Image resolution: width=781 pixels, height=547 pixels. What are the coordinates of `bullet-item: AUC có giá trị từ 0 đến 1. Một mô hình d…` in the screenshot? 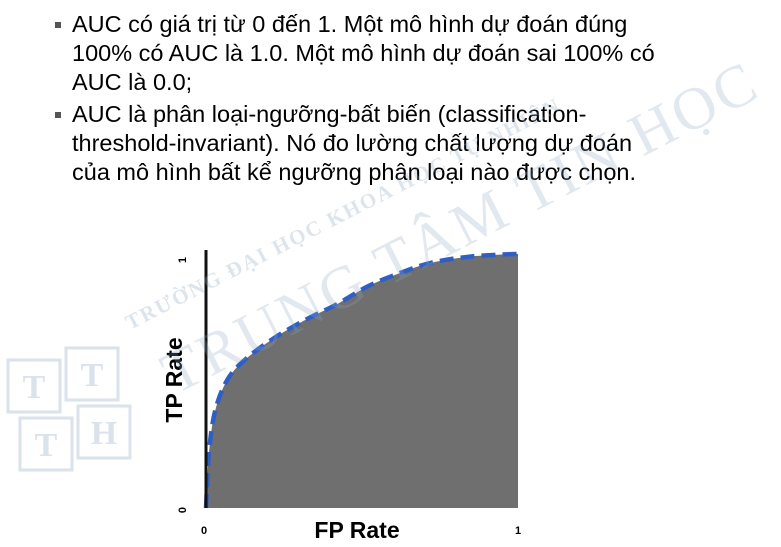 It's located at (412, 53).